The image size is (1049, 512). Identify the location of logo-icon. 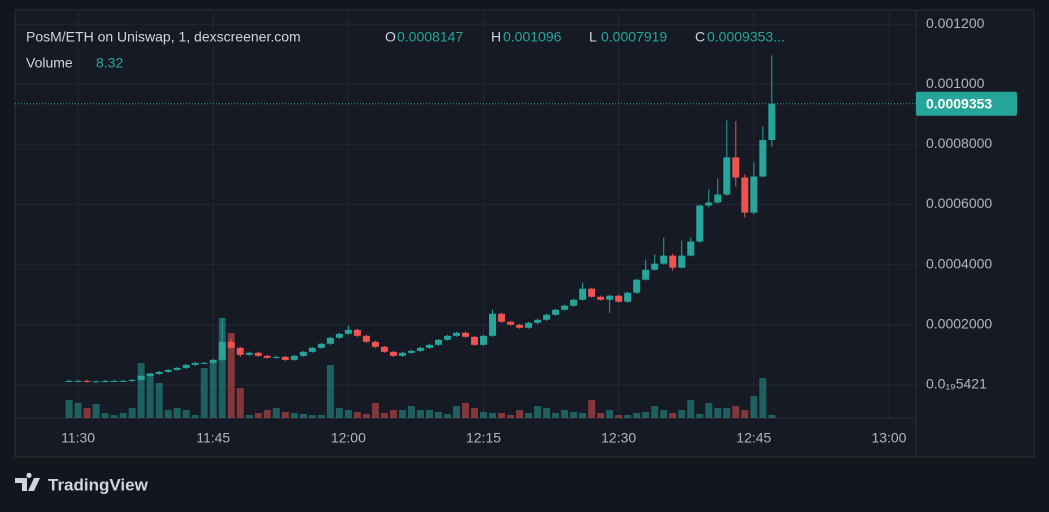
(27, 481).